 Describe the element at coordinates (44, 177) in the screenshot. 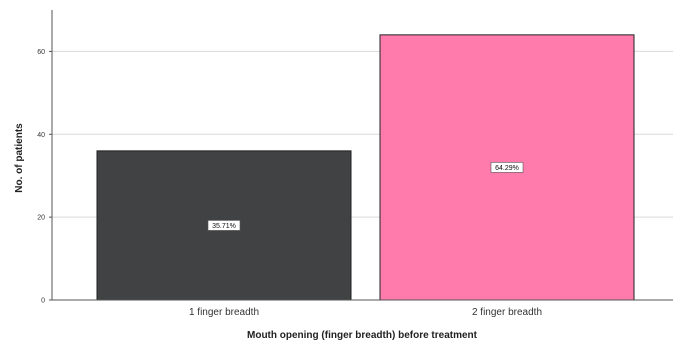

I see `y-tick-labels: 0 20 40 60` at that location.